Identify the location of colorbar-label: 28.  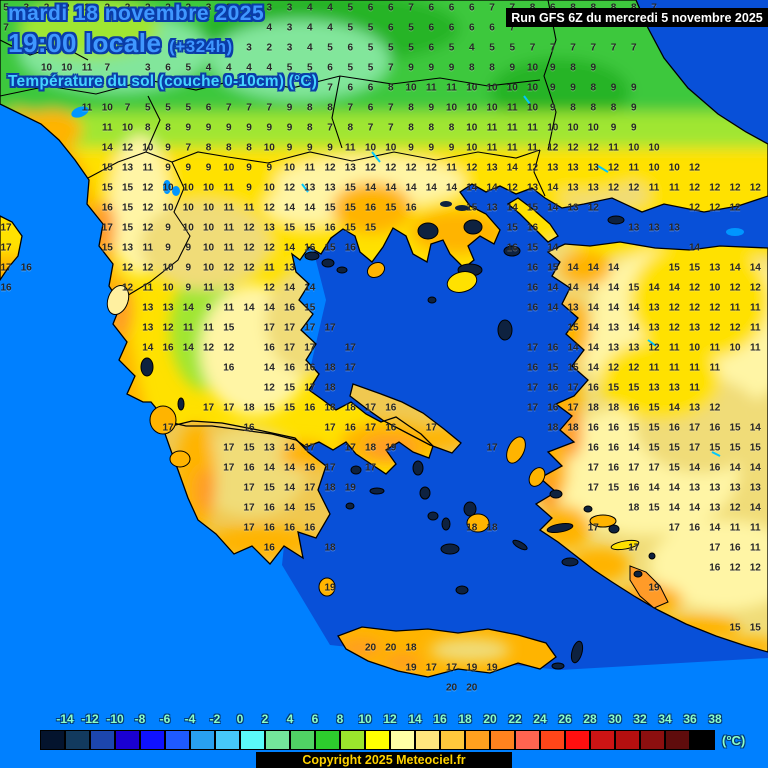
(590, 719).